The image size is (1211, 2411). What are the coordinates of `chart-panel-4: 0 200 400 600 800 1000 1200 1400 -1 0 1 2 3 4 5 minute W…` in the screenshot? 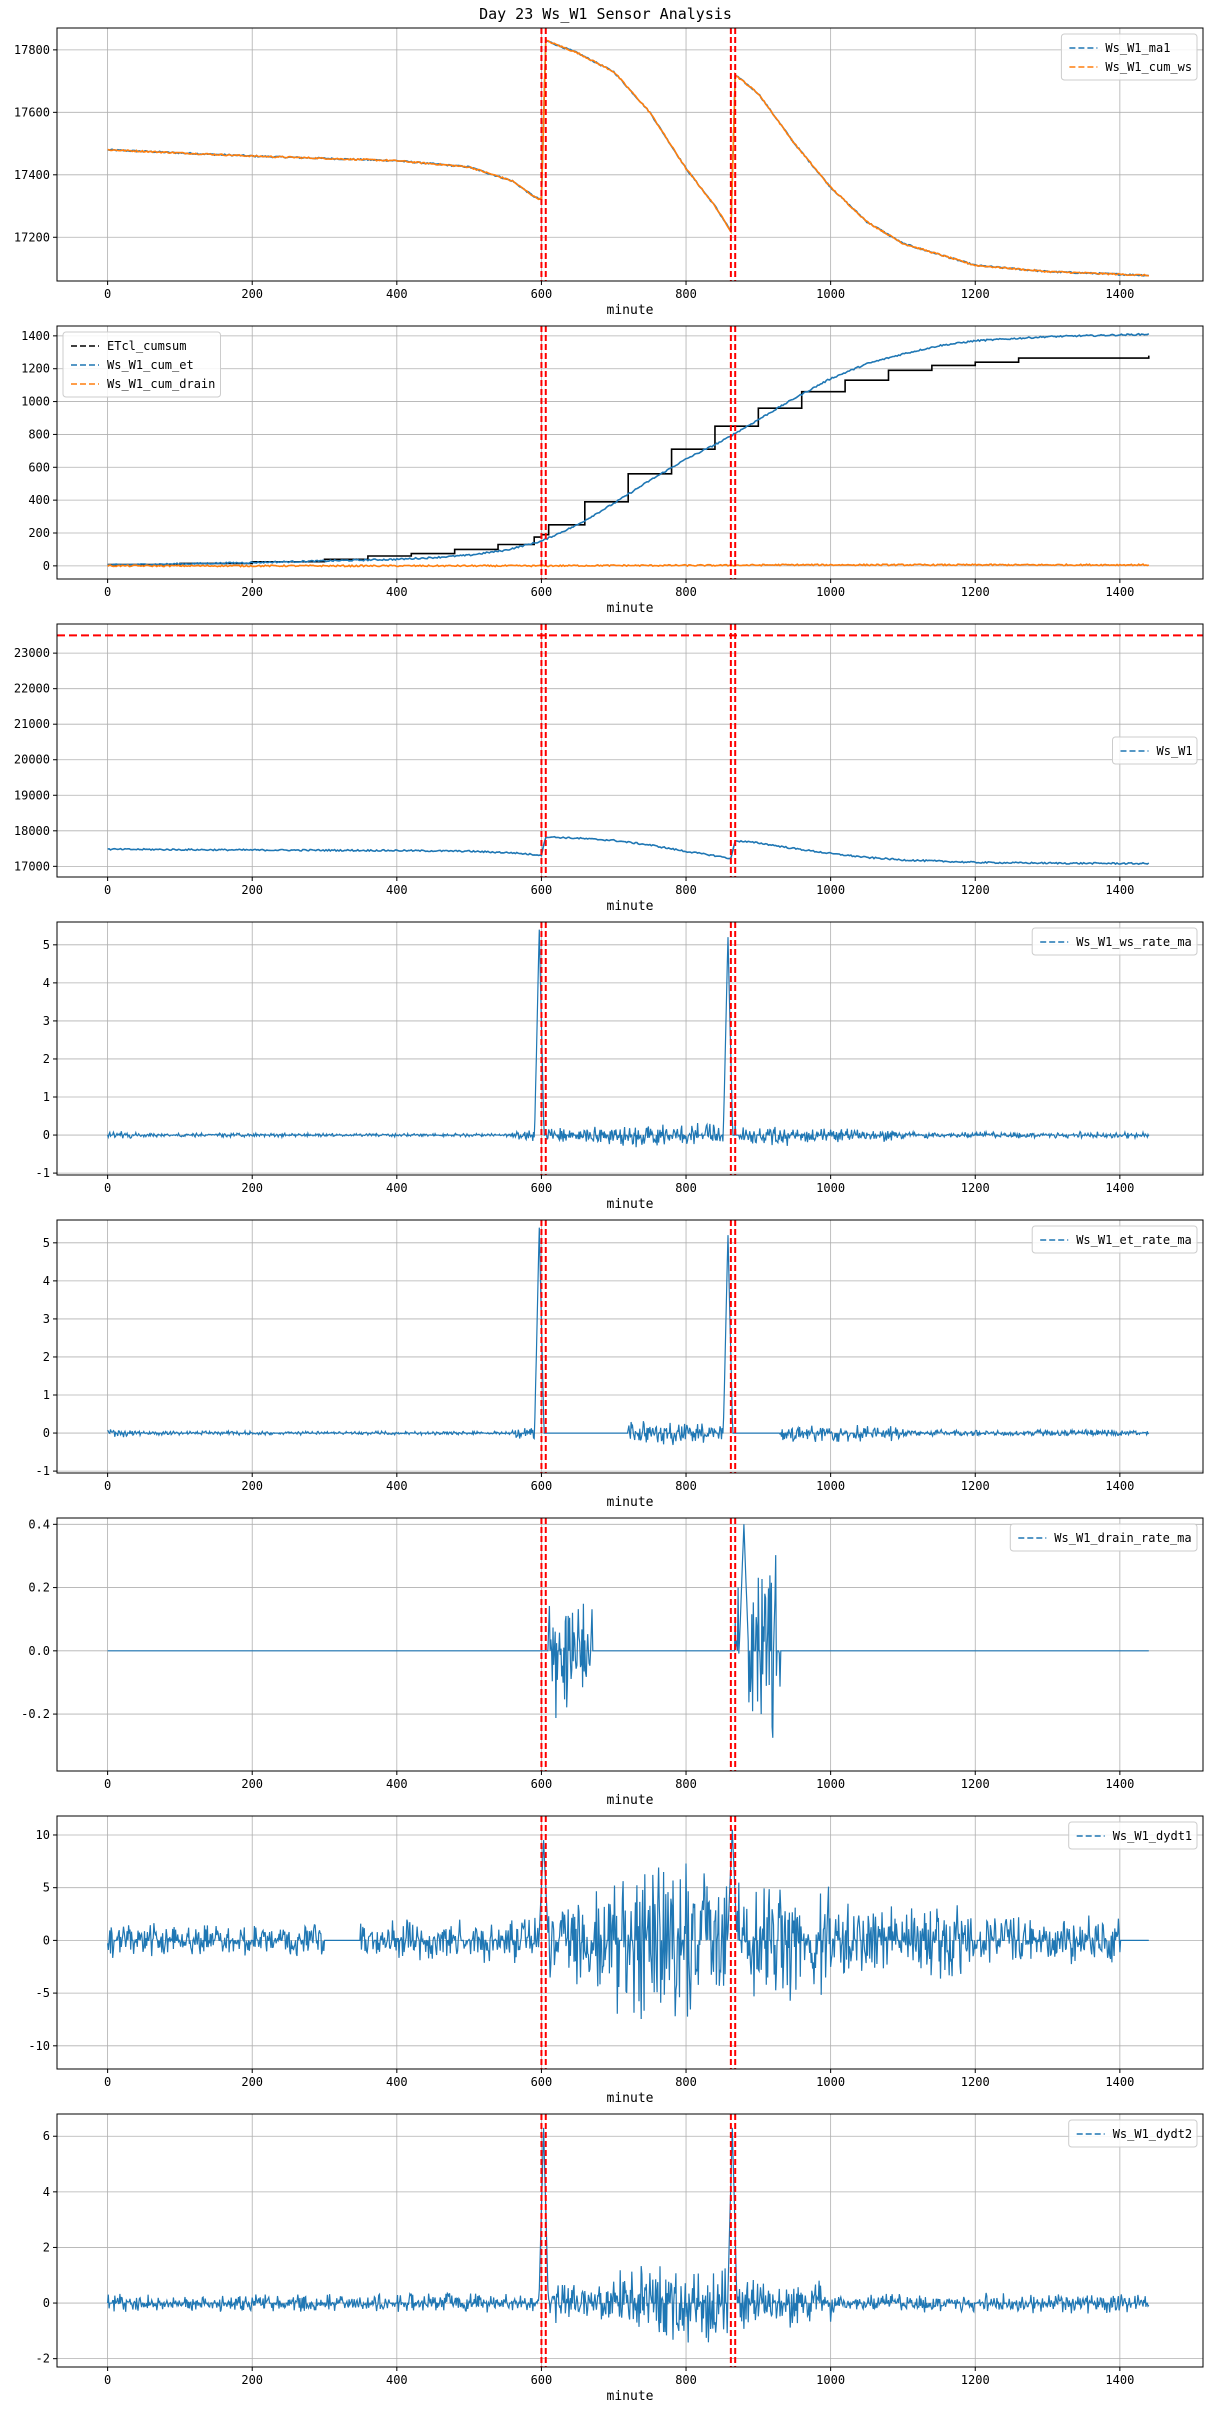 It's located at (620, 1066).